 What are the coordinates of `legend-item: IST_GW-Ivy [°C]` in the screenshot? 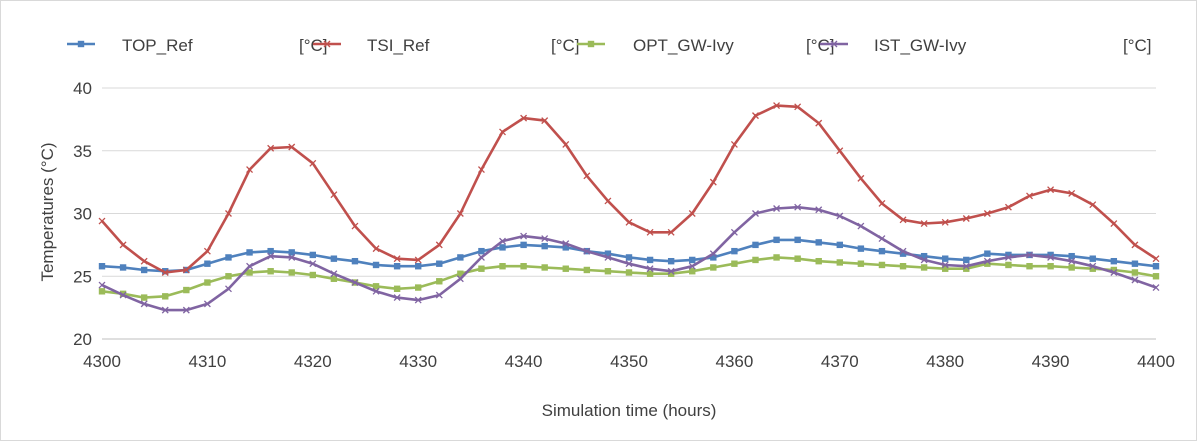 It's located at (986, 45).